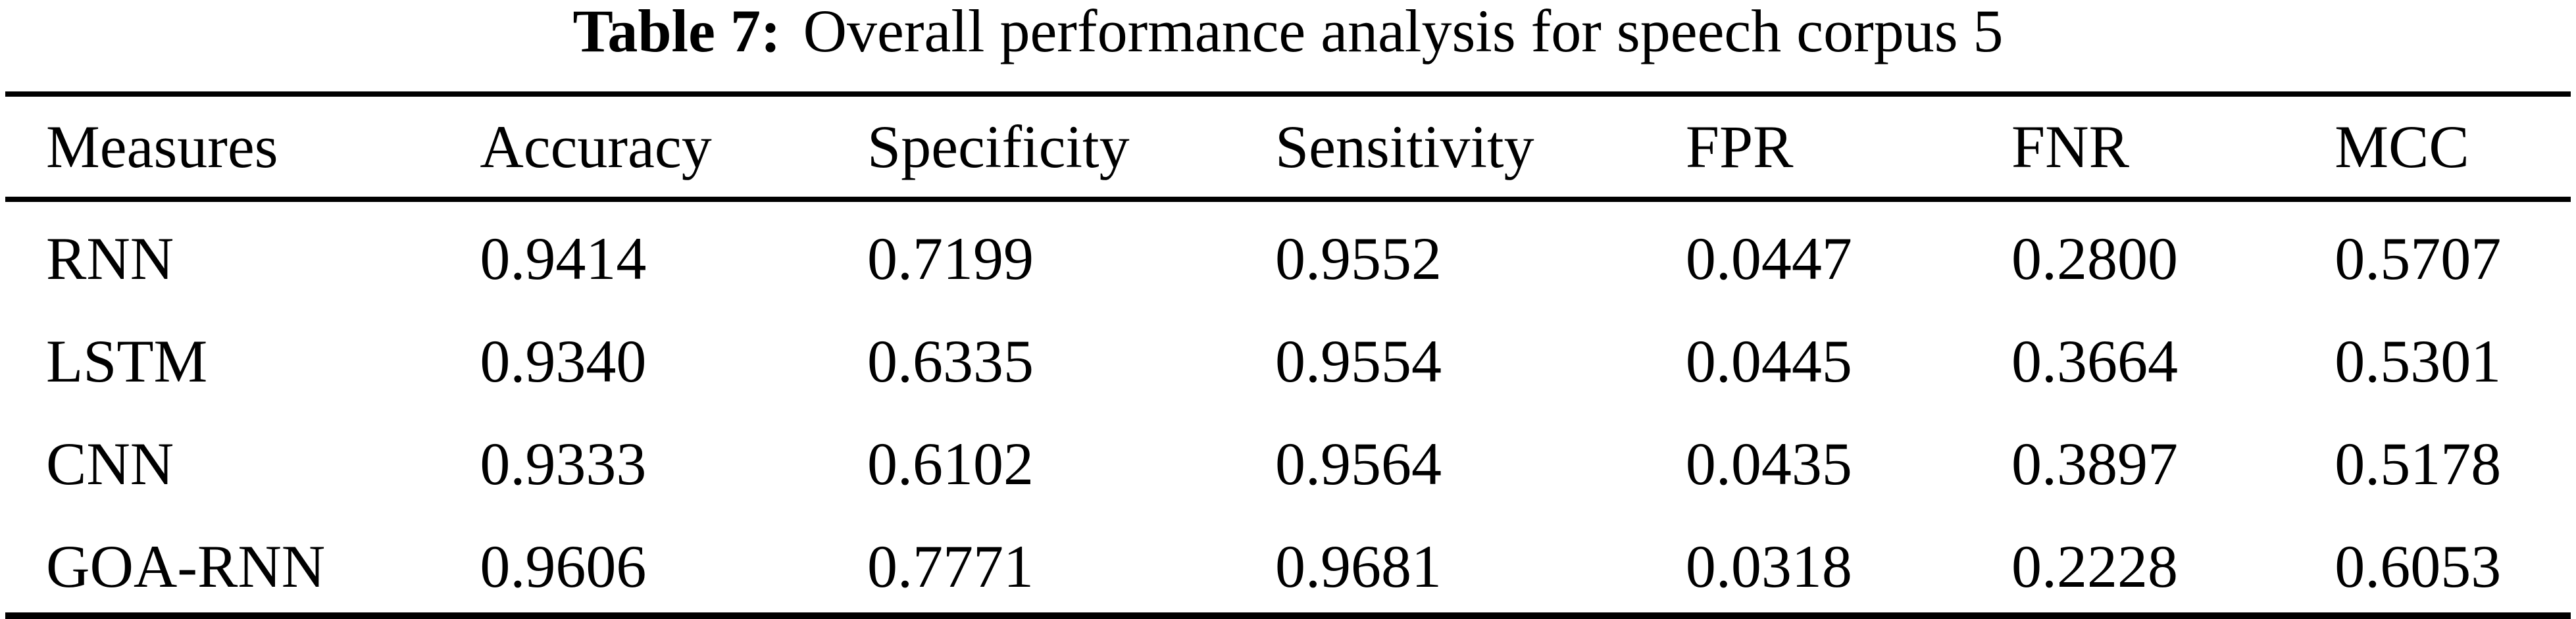 The height and width of the screenshot is (619, 2576). Describe the element at coordinates (2094, 464) in the screenshot. I see `metric-value: 0.3897` at that location.